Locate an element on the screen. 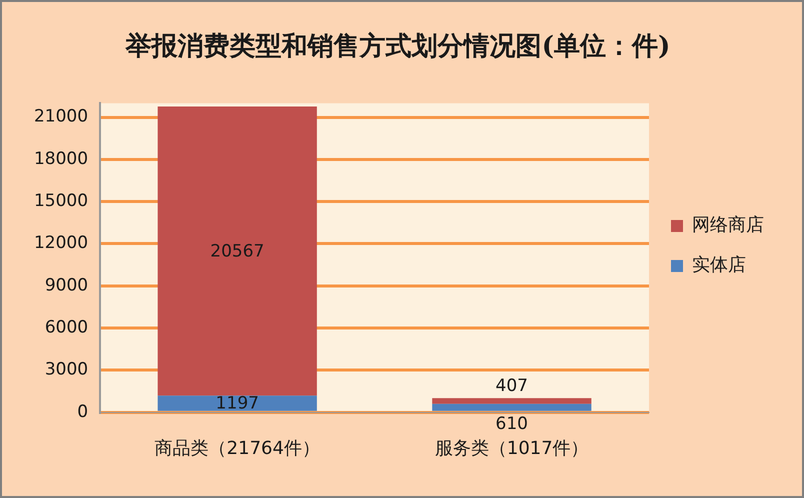 The image size is (804, 498). y-tick-label: 9000 is located at coordinates (66, 285).